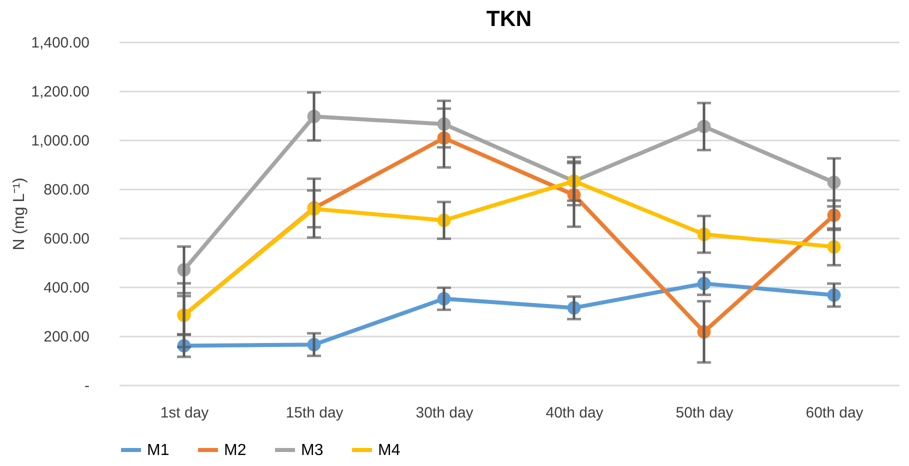 Image resolution: width=909 pixels, height=466 pixels. I want to click on y-axis-title: N (mg L⁻¹), so click(19, 214).